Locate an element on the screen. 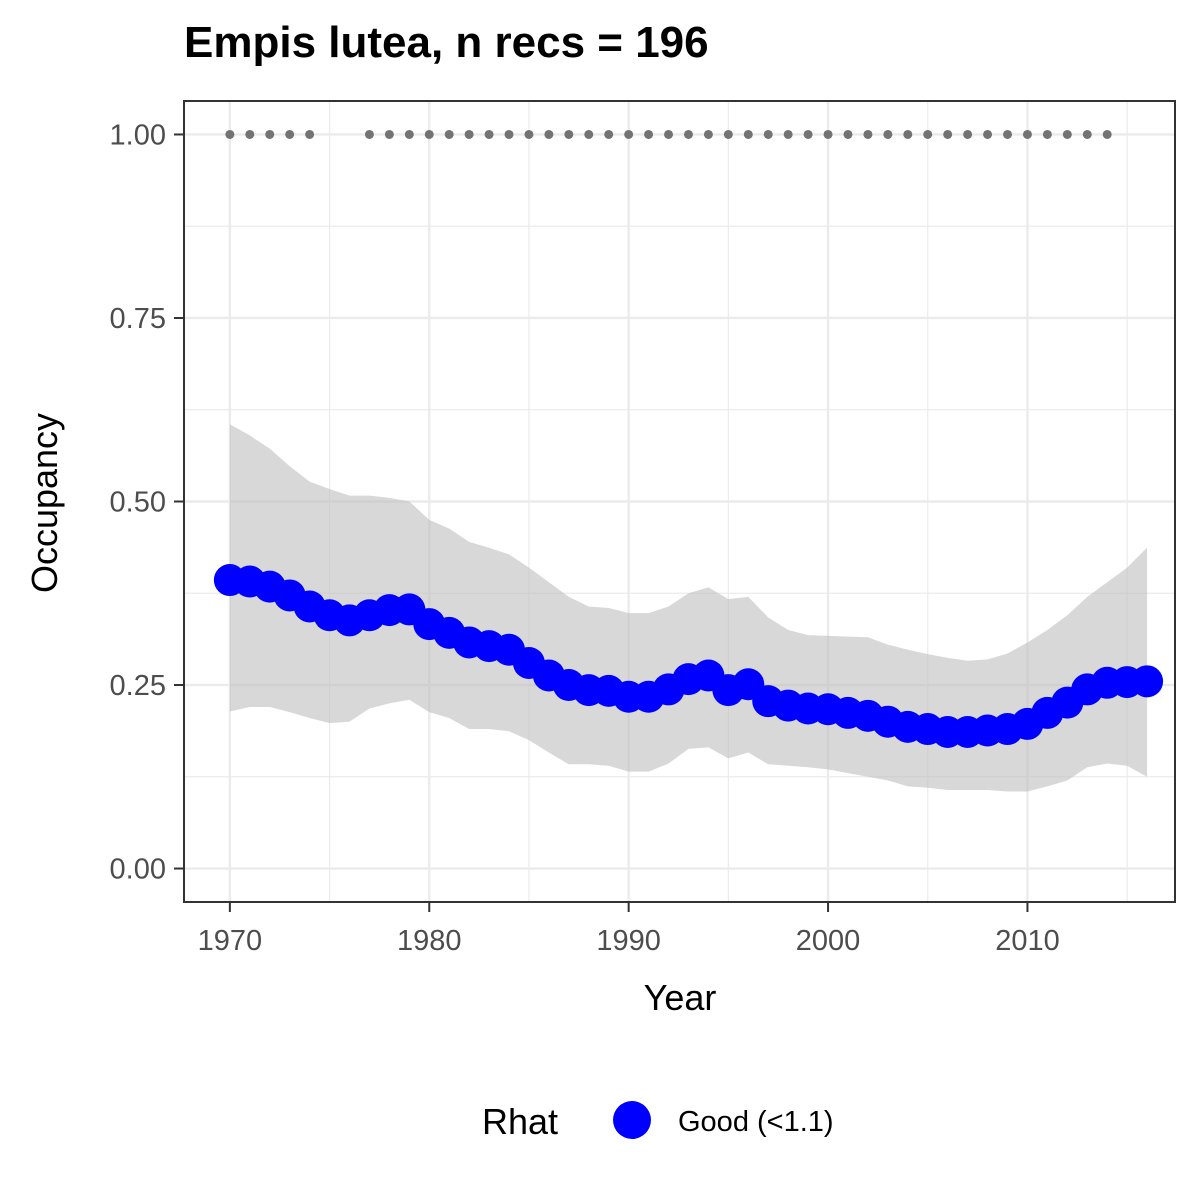  y-tick-label: 0.25 is located at coordinates (138, 686).